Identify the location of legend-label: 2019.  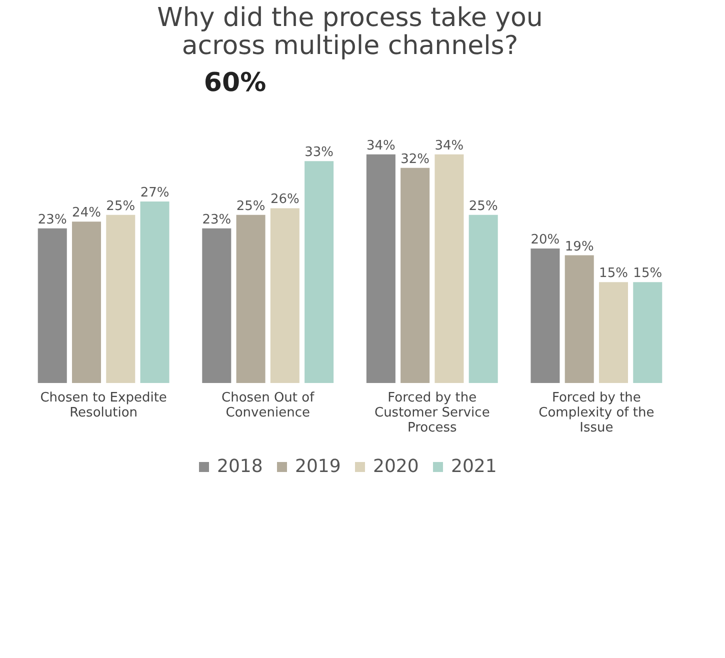
(318, 466).